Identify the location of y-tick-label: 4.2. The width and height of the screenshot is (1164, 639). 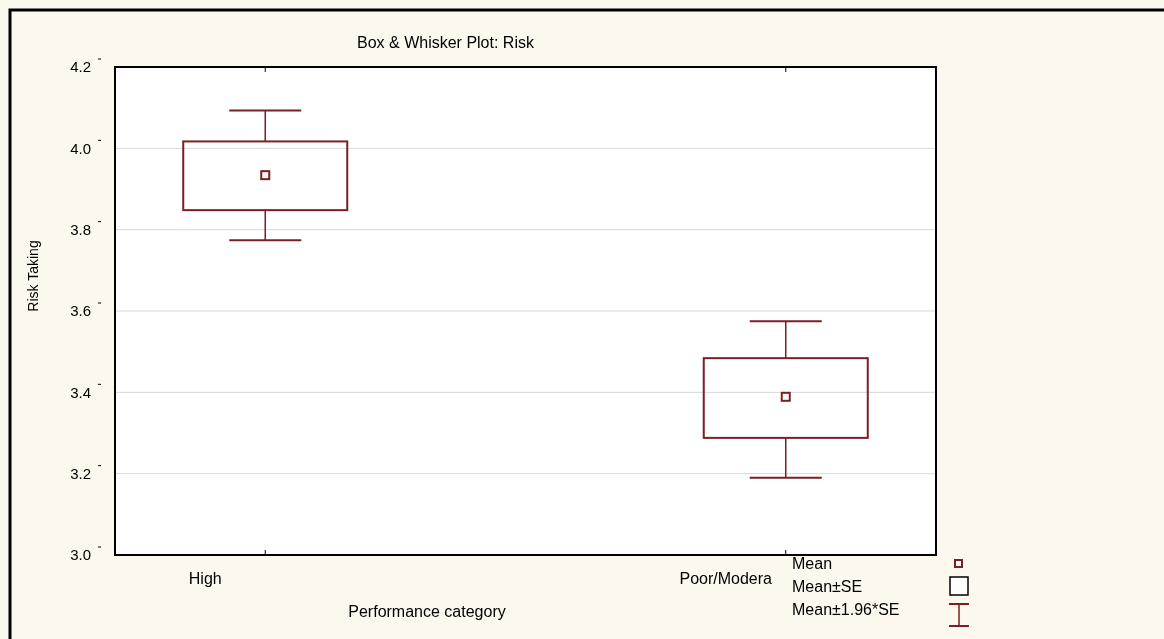
(80, 67).